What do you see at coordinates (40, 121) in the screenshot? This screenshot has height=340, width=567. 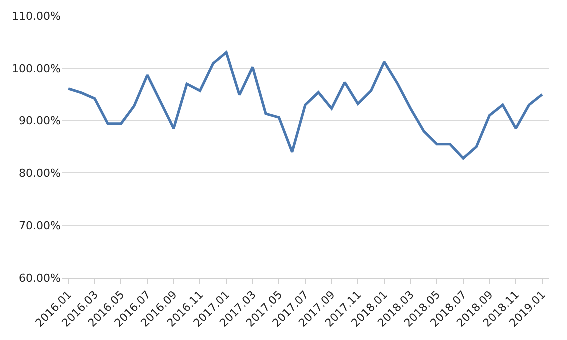 I see `y-tick-label: 90.00%` at bounding box center [40, 121].